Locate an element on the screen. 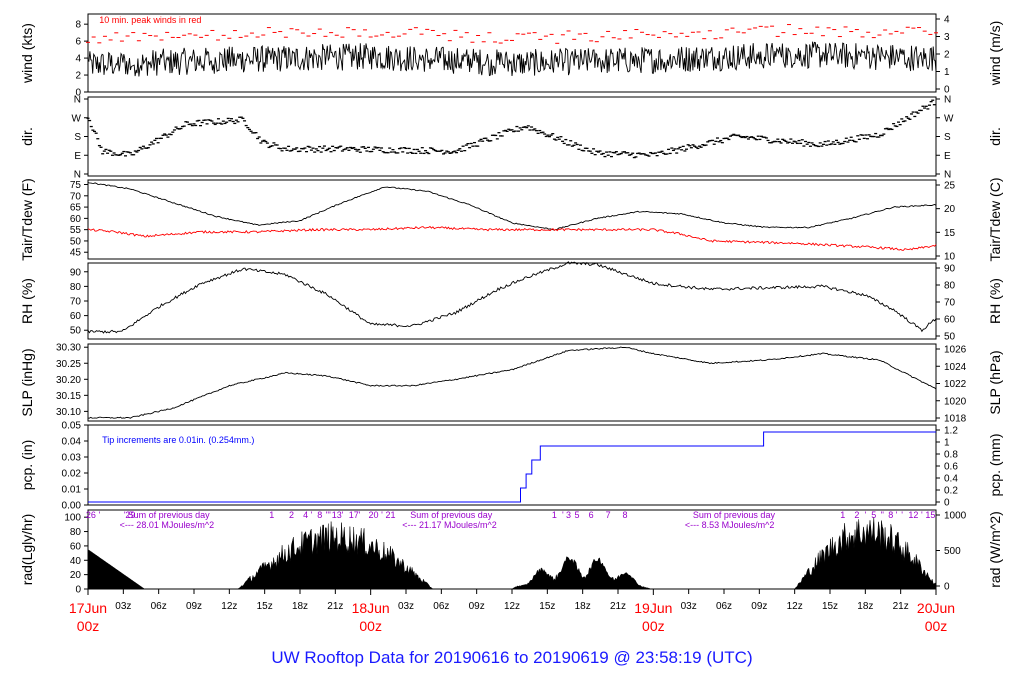  ytick-label-left-slp: 30.10 is located at coordinates (68, 412).